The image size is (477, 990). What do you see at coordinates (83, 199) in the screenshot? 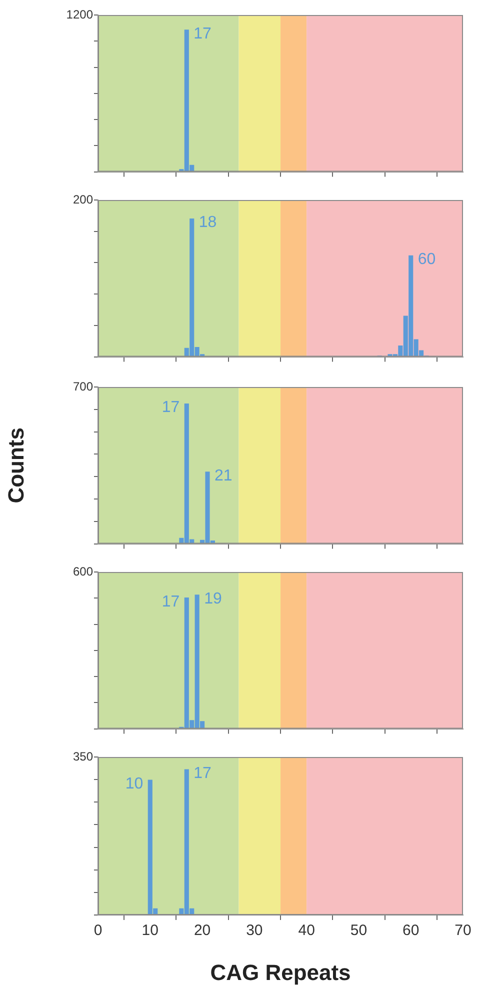
I see `y-tick-label: 200` at bounding box center [83, 199].